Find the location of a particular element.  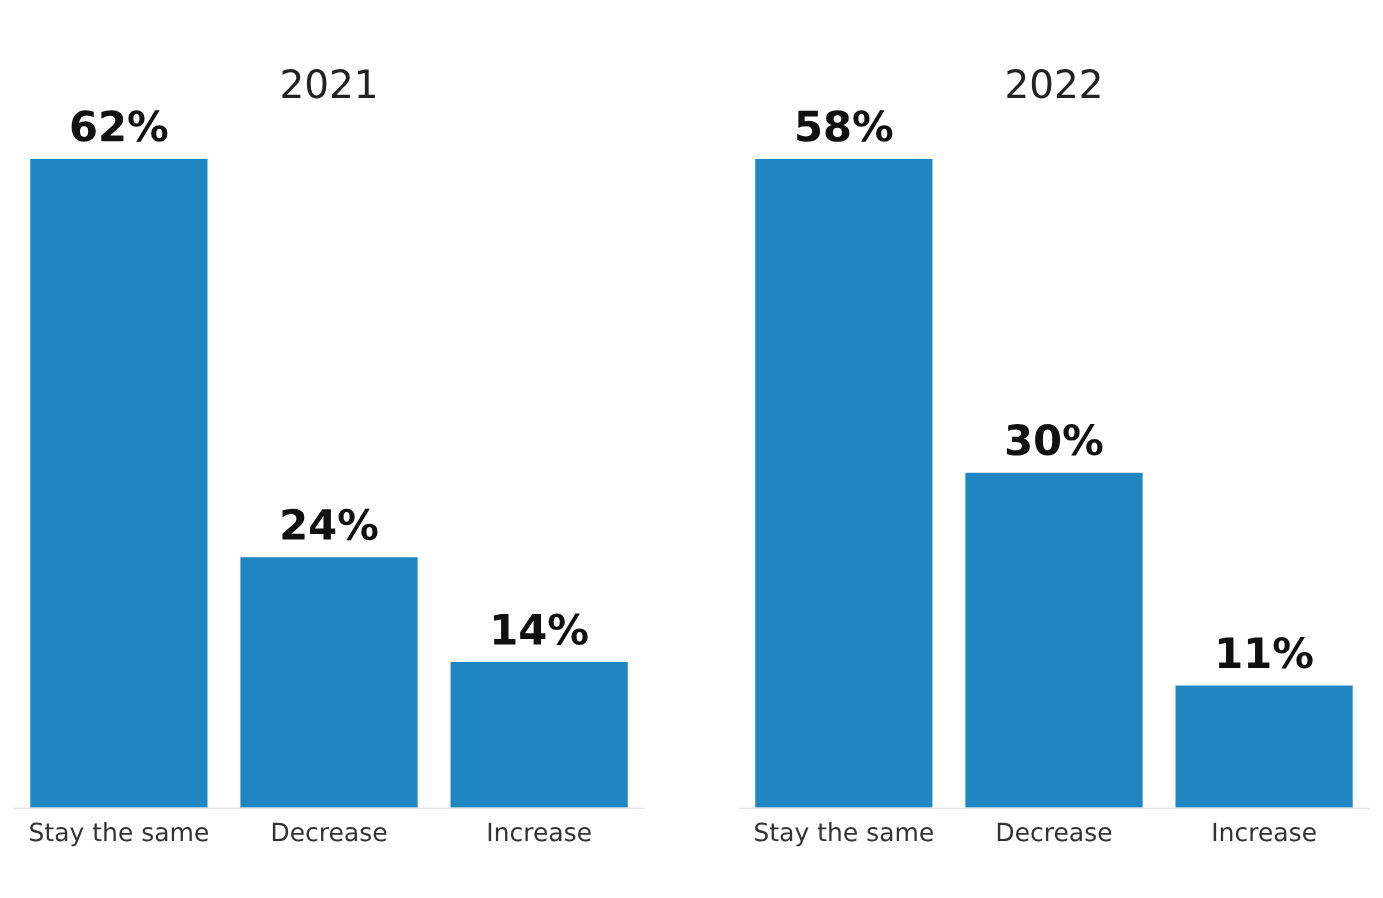

chart-title: 2022 is located at coordinates (1053, 84).